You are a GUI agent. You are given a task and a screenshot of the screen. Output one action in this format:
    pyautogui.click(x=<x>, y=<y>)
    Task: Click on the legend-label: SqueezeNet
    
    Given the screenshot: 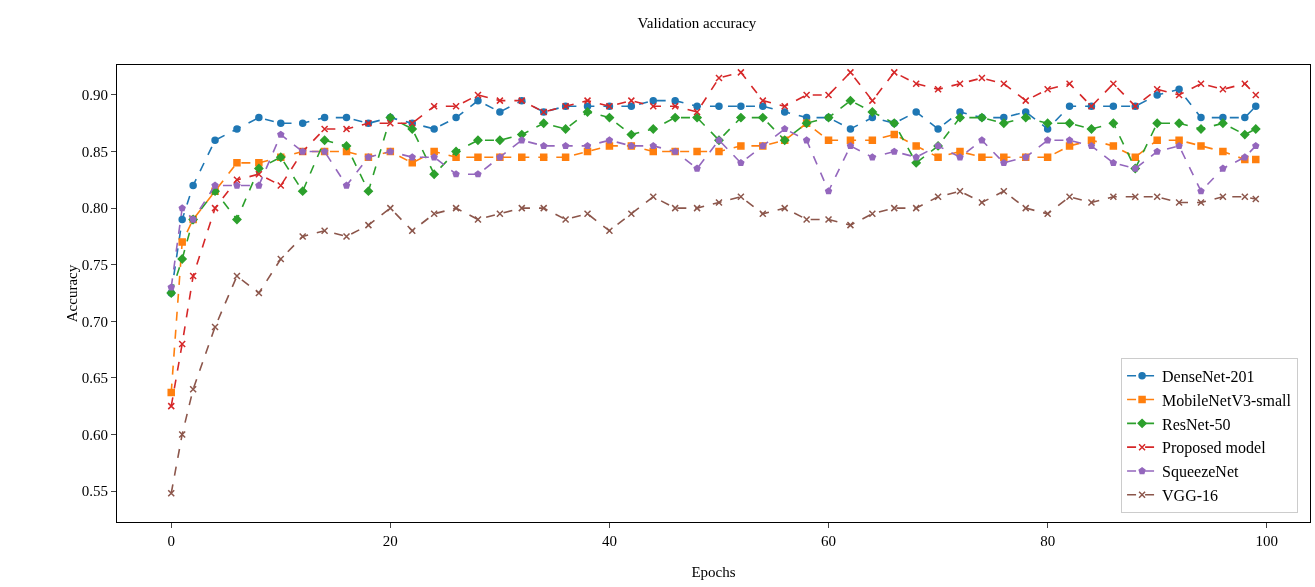 What is the action you would take?
    pyautogui.click(x=1201, y=472)
    